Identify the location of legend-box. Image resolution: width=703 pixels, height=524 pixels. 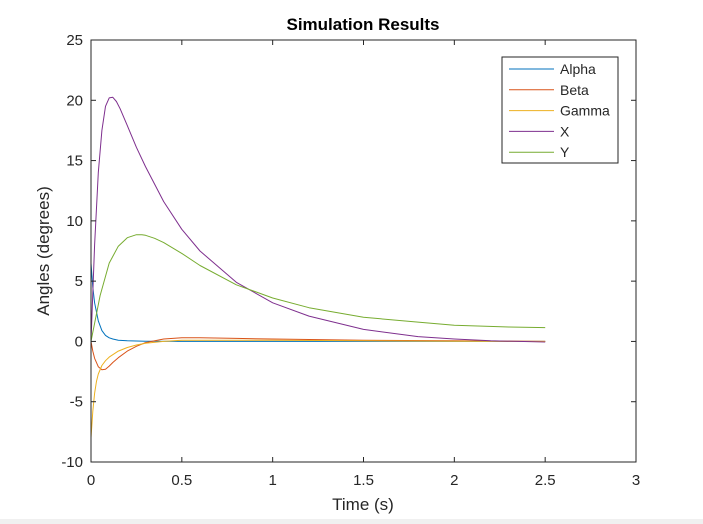
(560, 110).